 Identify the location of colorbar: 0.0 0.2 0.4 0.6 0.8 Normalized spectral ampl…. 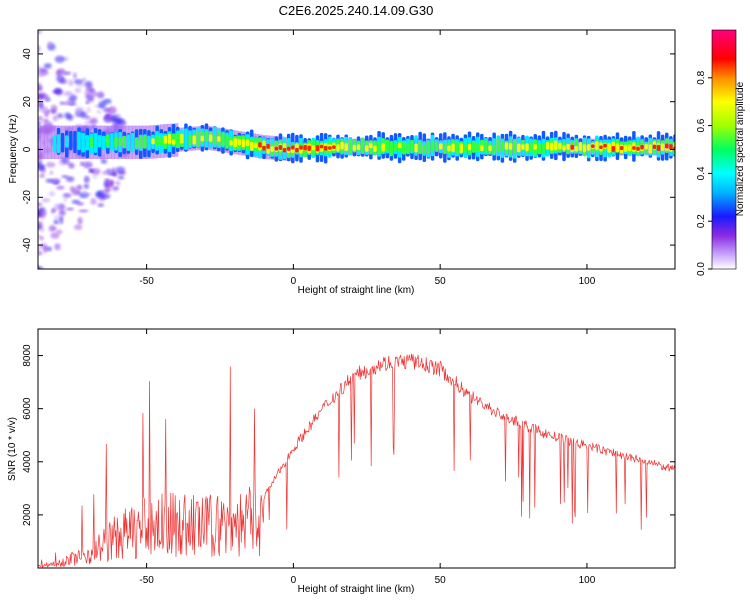
(721, 152).